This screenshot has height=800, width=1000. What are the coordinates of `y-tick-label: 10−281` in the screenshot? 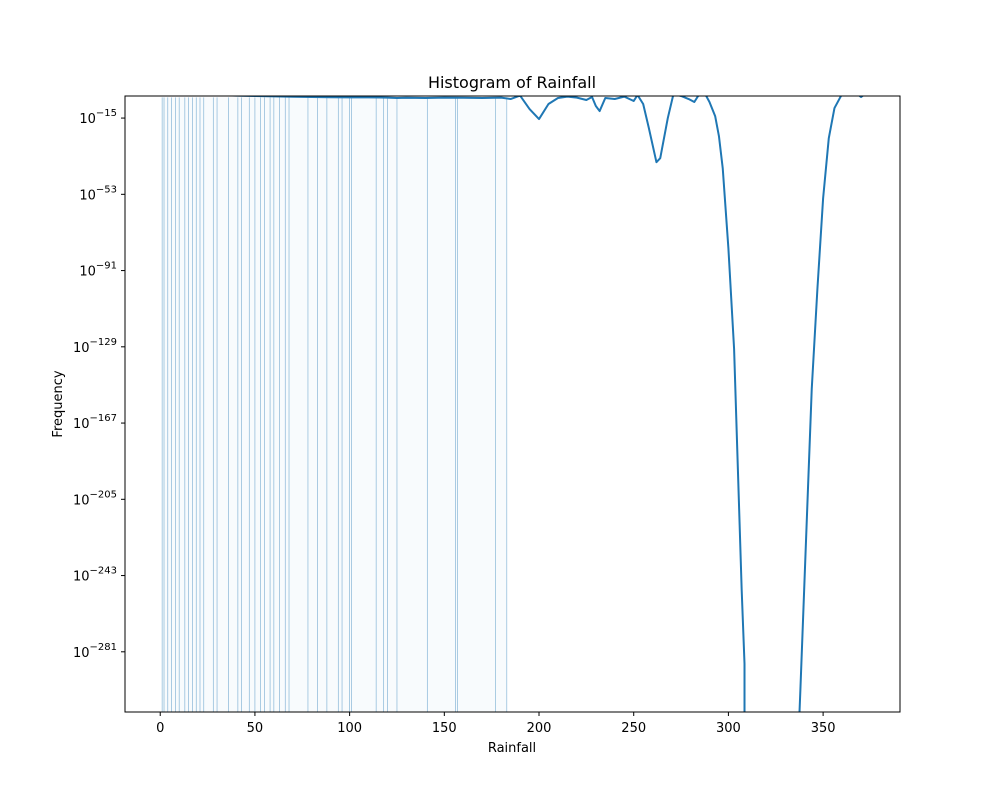 It's located at (95, 651).